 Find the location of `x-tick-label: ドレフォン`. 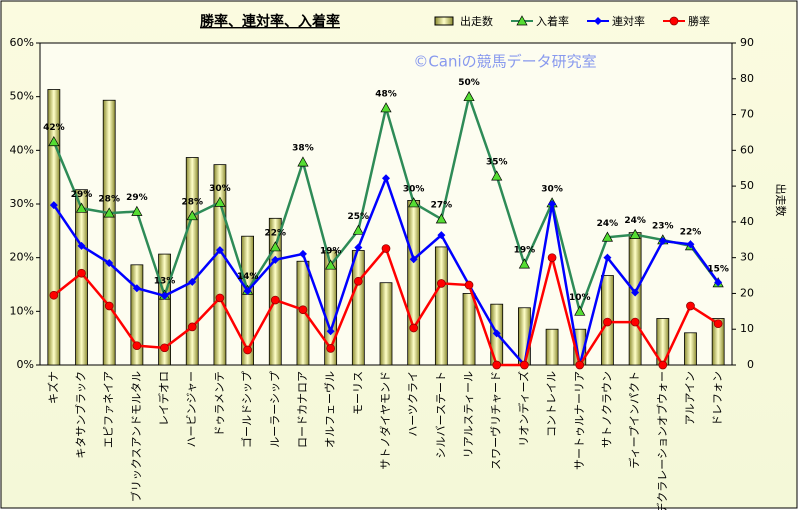

x-tick-label: ドレフォン is located at coordinates (717, 398).